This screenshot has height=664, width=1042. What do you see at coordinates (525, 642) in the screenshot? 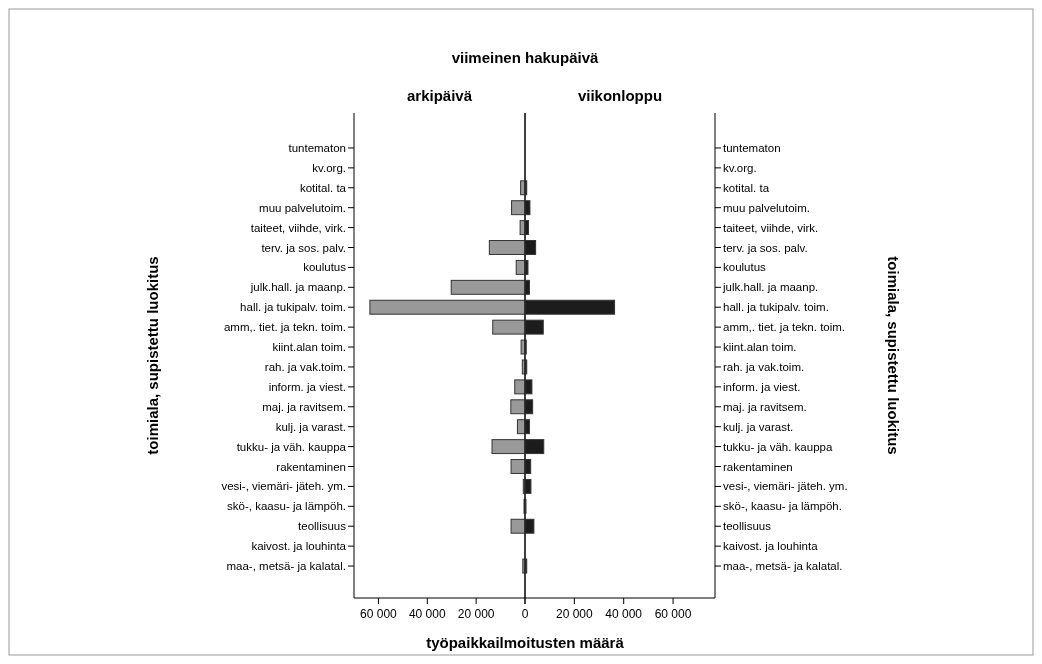
I see `x-axis-title: työpaikkailmoitusten määrä` at bounding box center [525, 642].